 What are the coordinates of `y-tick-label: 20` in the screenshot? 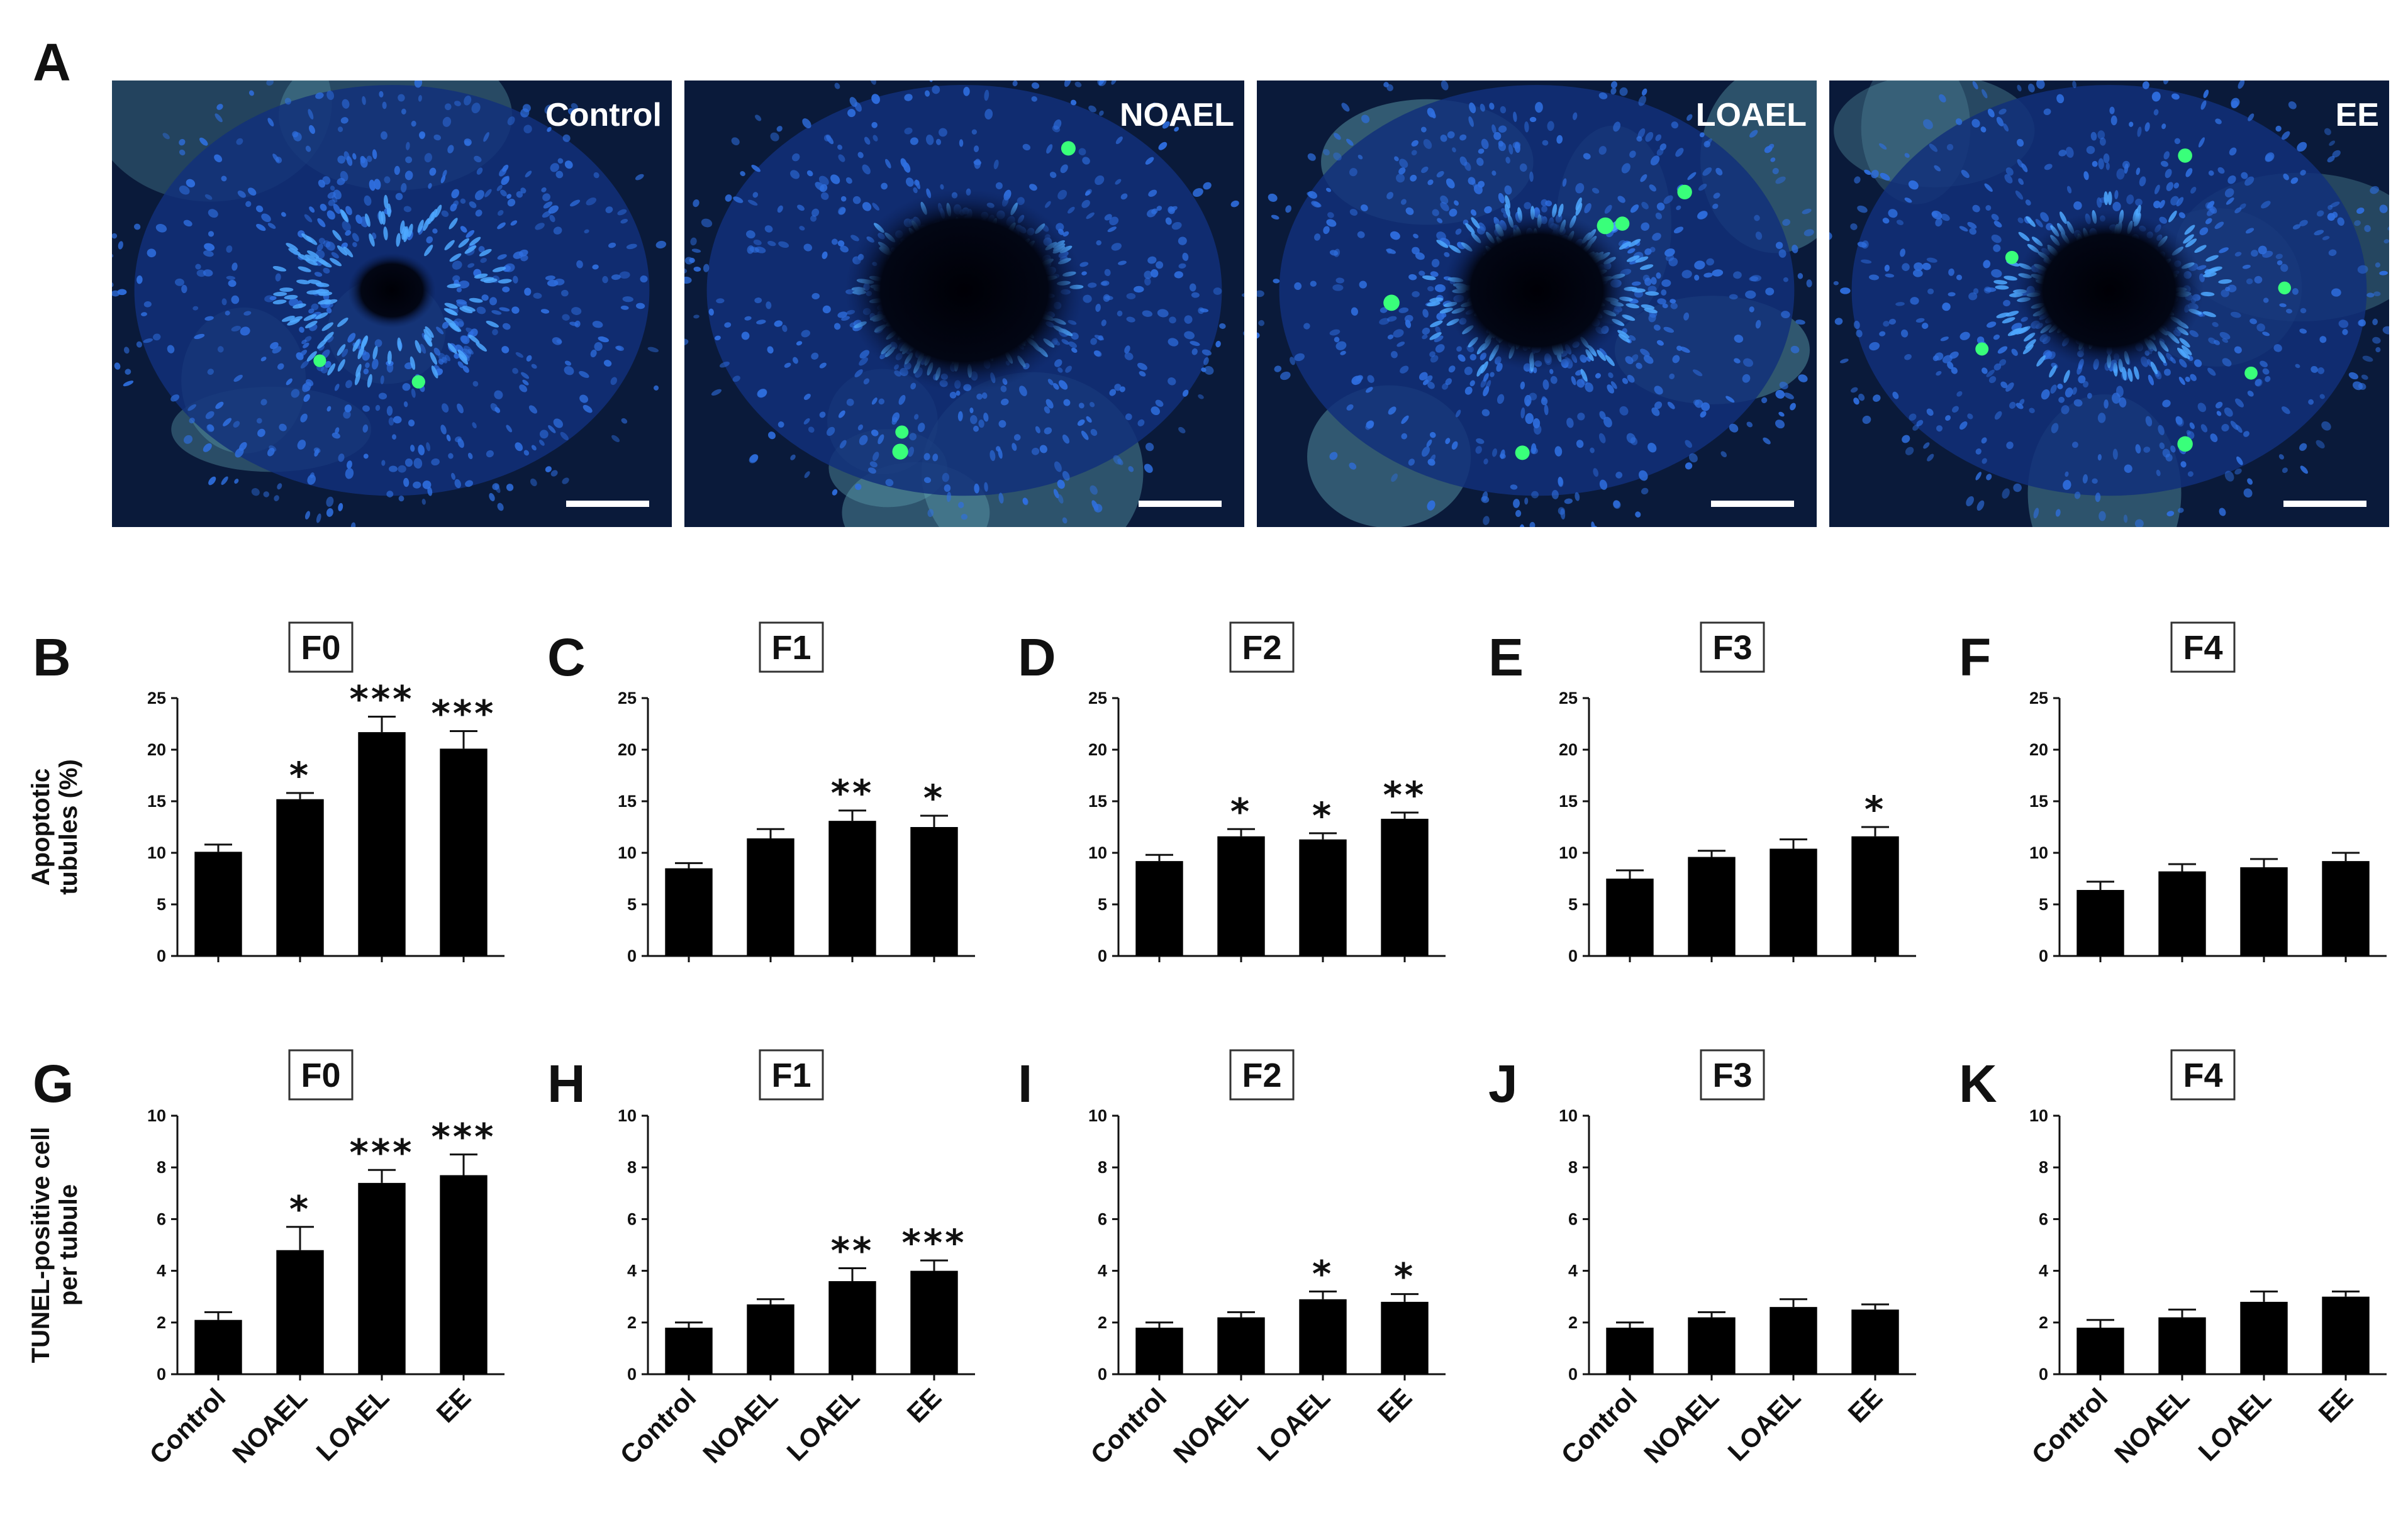 It's located at (1097, 749).